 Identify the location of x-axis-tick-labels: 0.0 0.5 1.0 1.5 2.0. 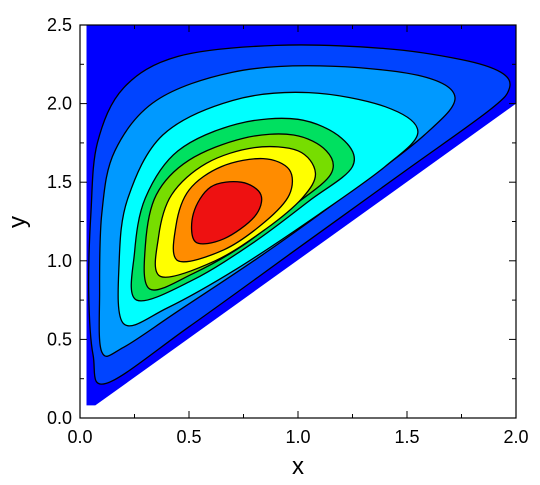
(297, 437).